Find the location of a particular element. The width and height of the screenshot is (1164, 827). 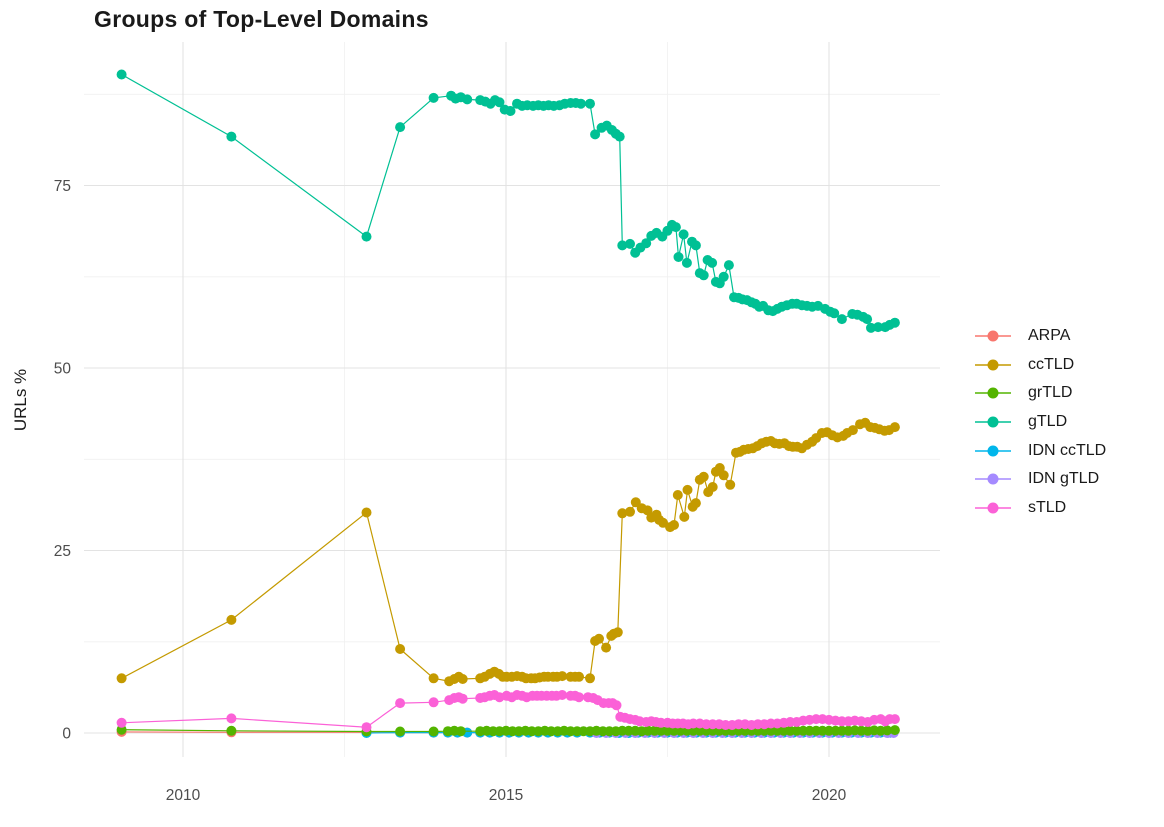

legend-item-cctld: ccTLD is located at coordinates (1040, 365).